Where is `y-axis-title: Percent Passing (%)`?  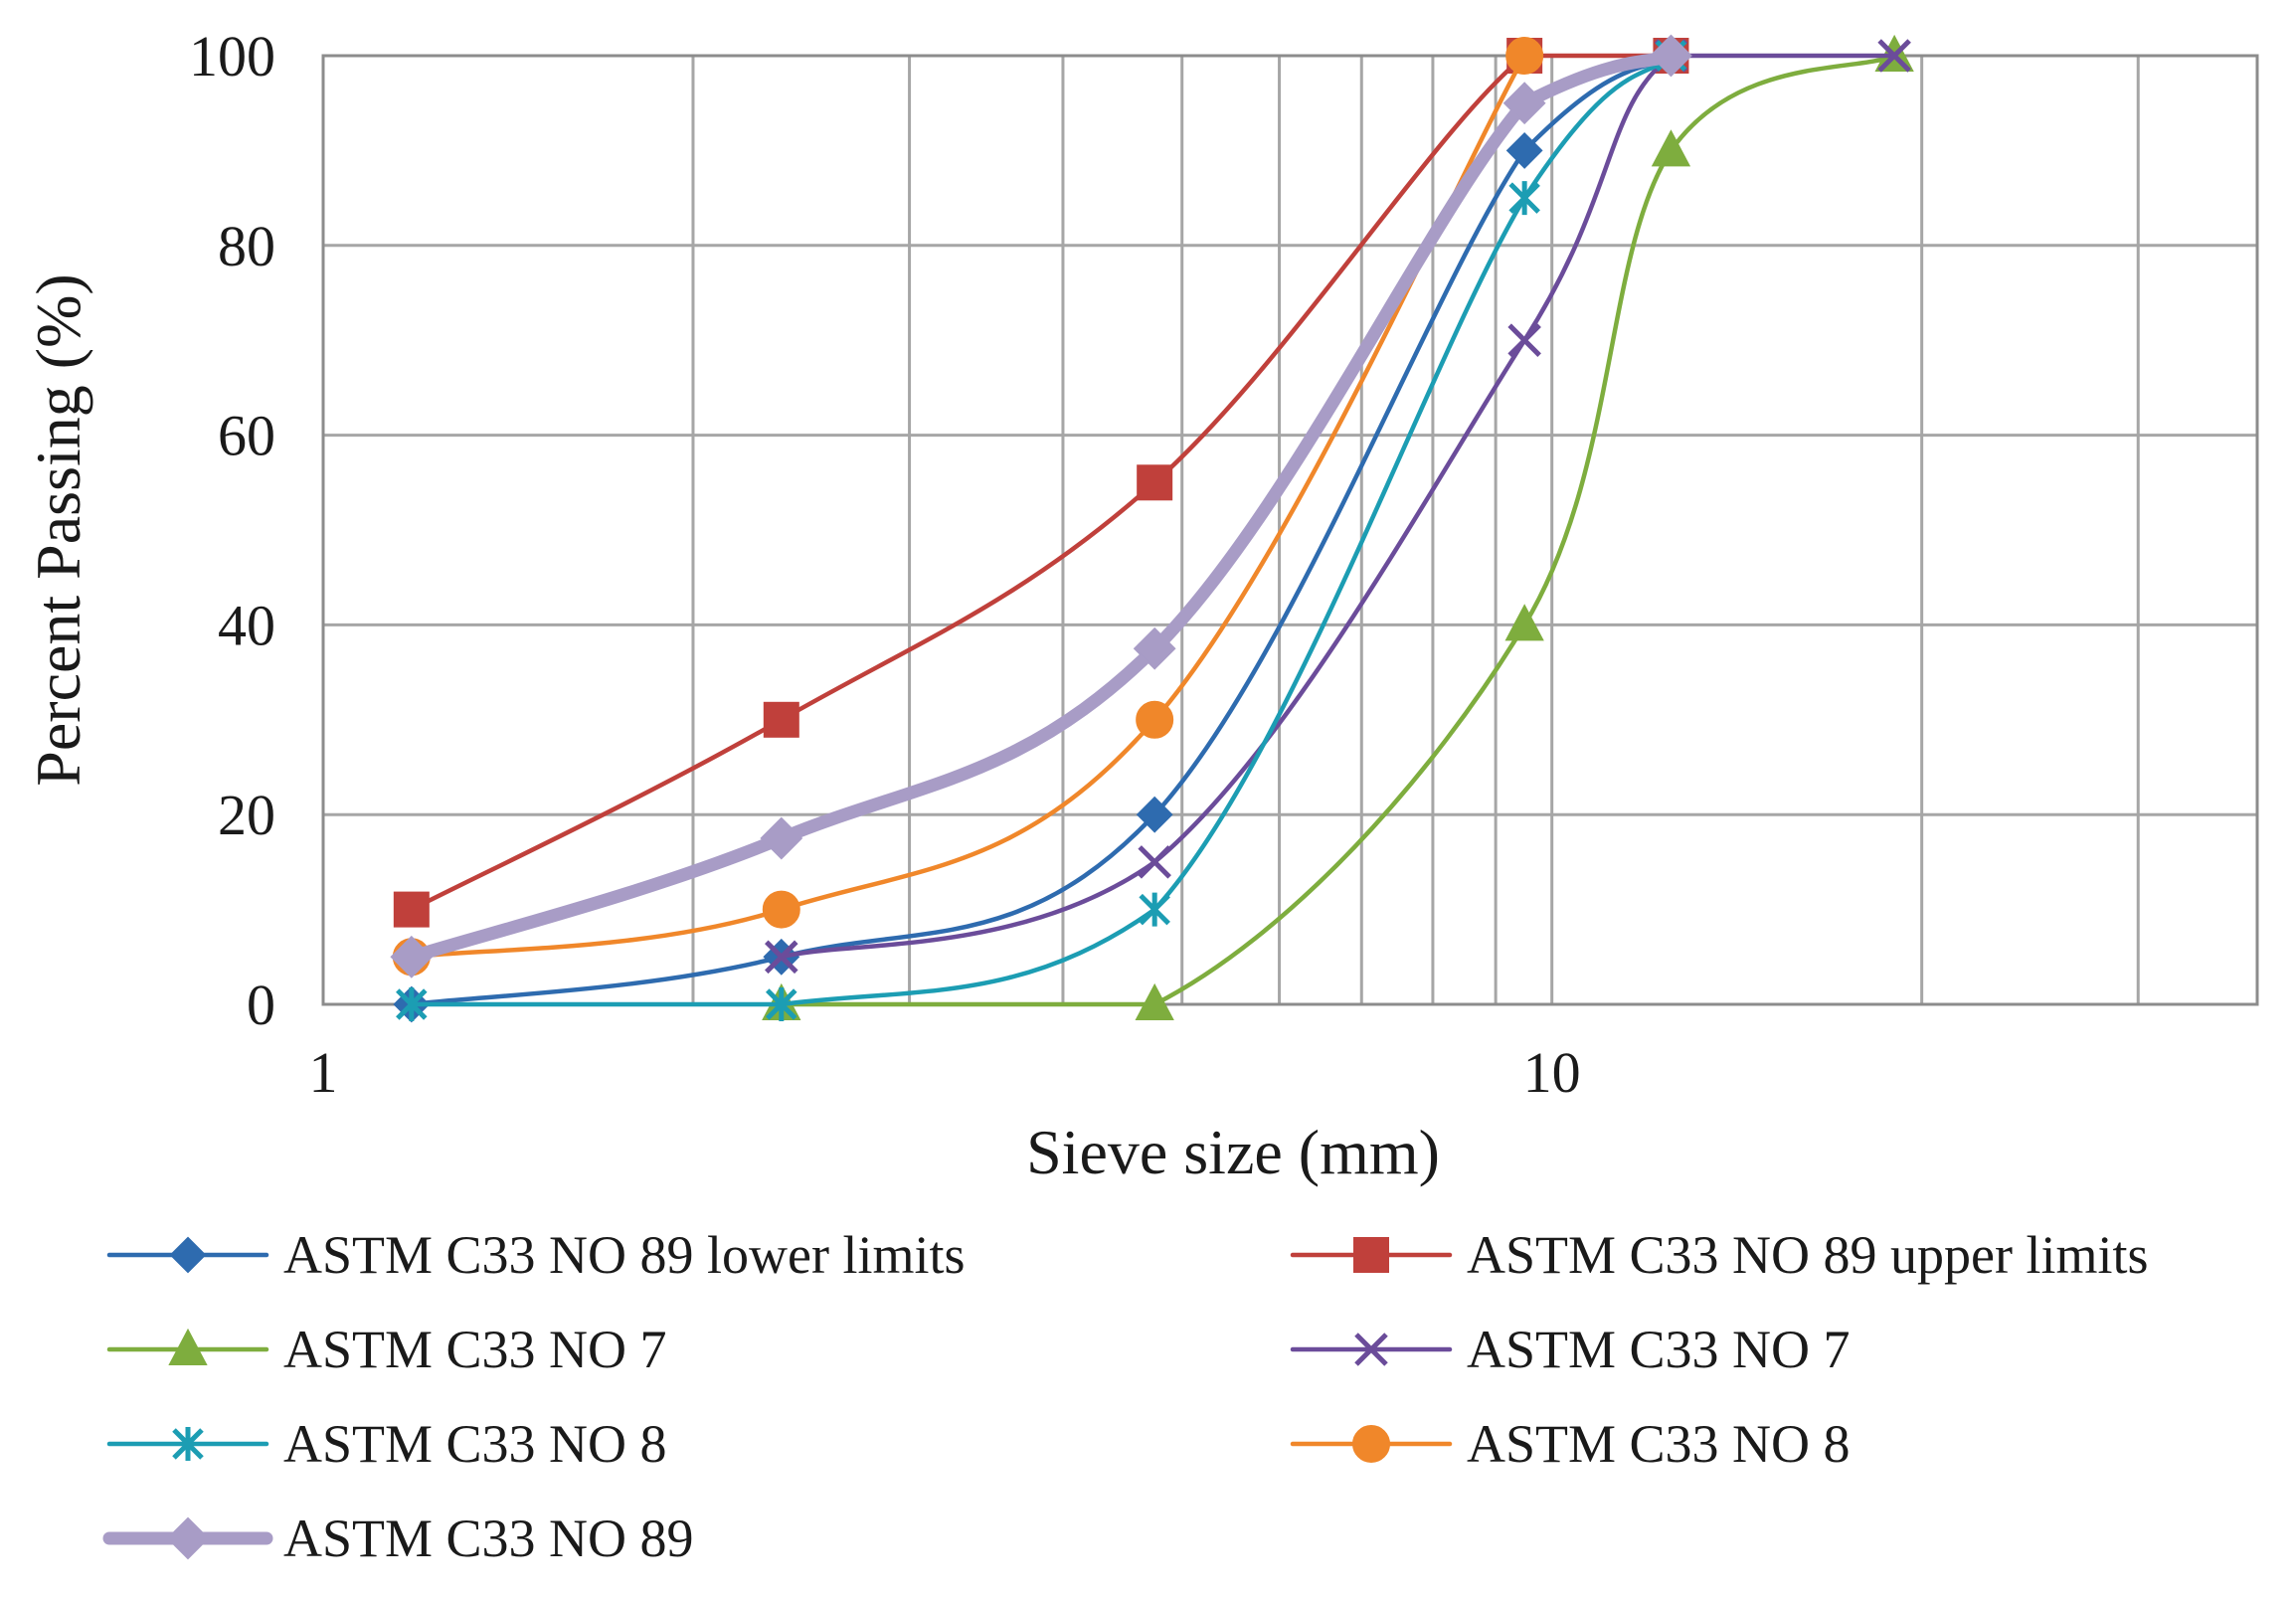 y-axis-title: Percent Passing (%) is located at coordinates (58, 529).